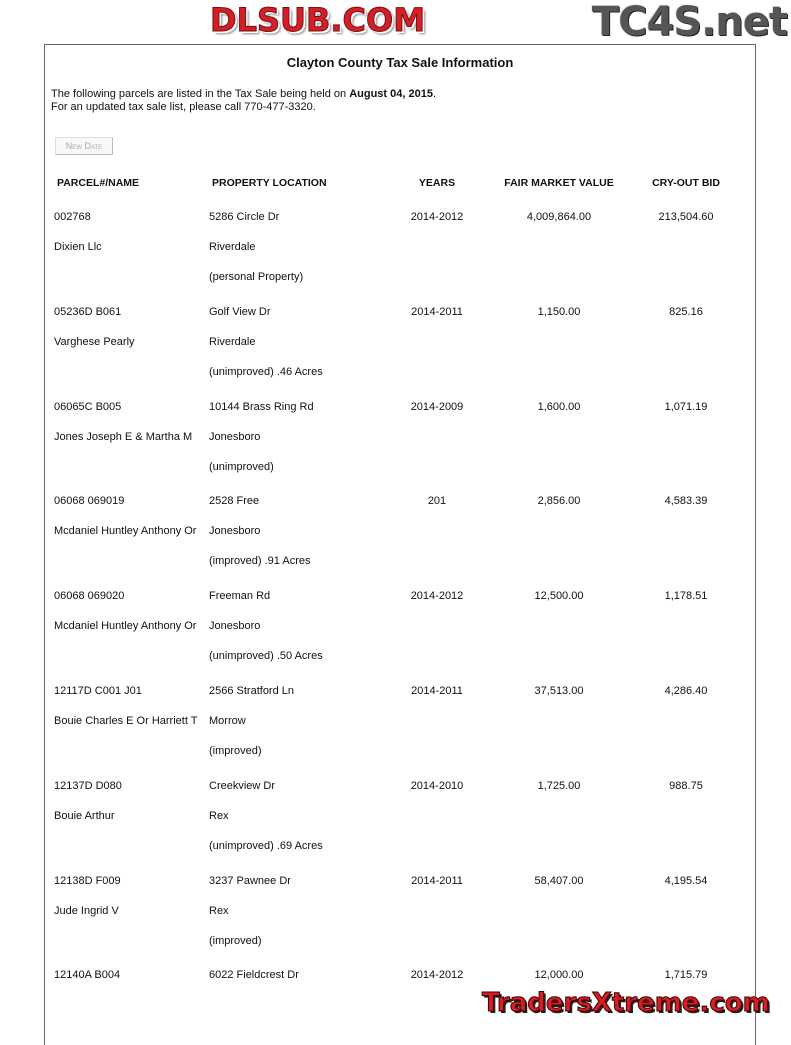  I want to click on cell-parcel: 05236D B061, so click(88, 311).